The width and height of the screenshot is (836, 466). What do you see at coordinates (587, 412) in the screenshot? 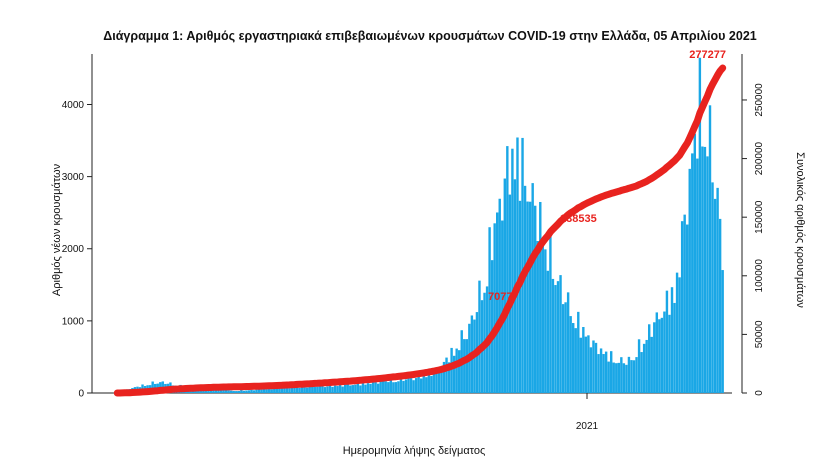
I see `x-ticks: 2021` at bounding box center [587, 412].